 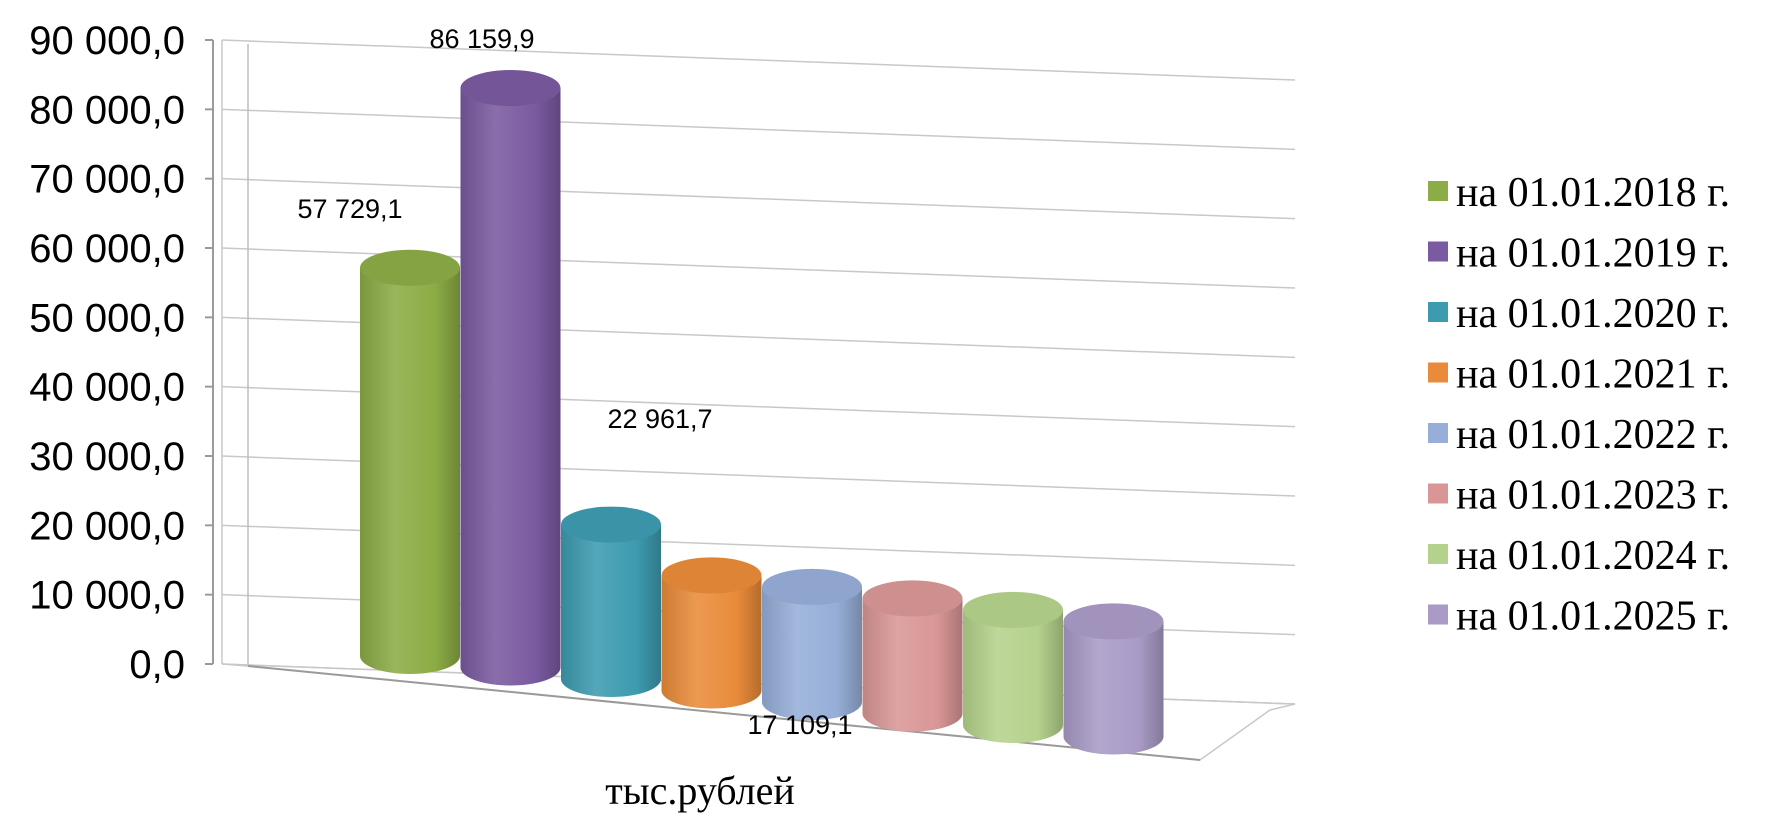 I want to click on y-tick-label: 0,0, so click(x=157, y=665).